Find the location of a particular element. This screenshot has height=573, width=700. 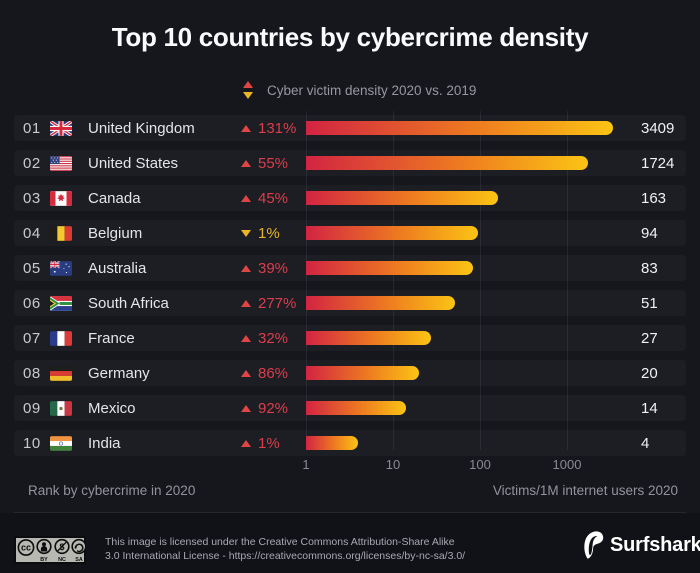

x-tick-label: 1 is located at coordinates (306, 464).